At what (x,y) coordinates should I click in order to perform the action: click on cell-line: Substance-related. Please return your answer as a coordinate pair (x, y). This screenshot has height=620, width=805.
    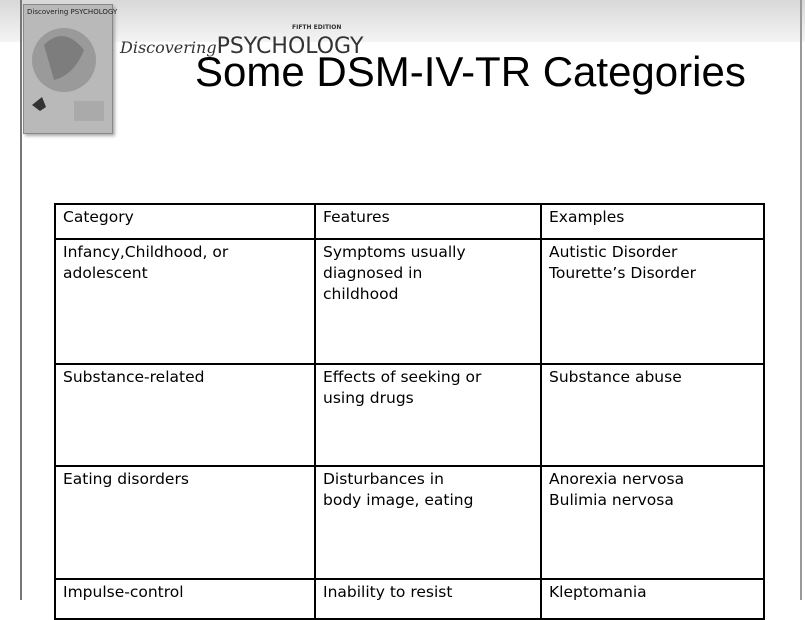
    Looking at the image, I should click on (134, 377).